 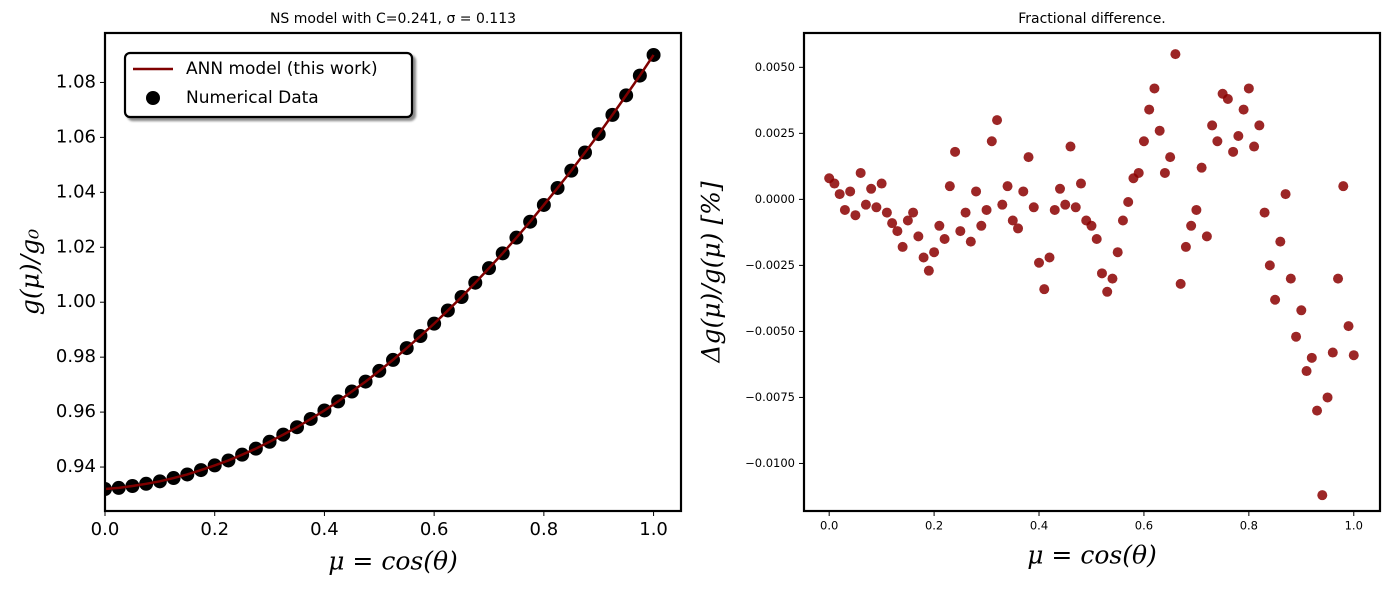 I want to click on legend-box, so click(x=268, y=85).